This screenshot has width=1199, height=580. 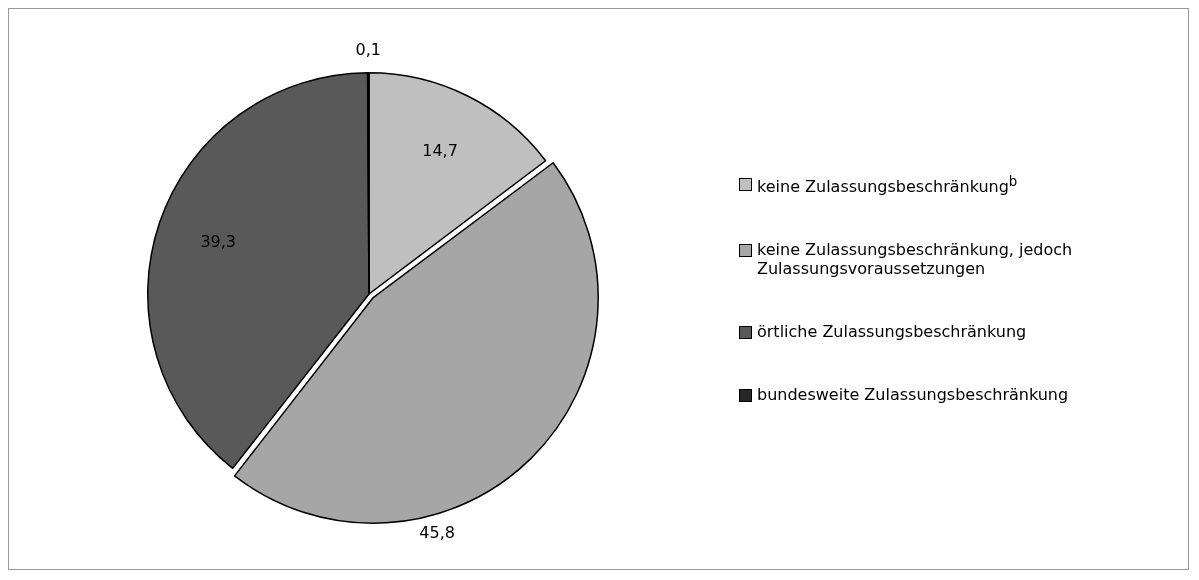 What do you see at coordinates (887, 185) in the screenshot?
I see `legend-label: keine Zulassungsbeschränkung$^{b}$` at bounding box center [887, 185].